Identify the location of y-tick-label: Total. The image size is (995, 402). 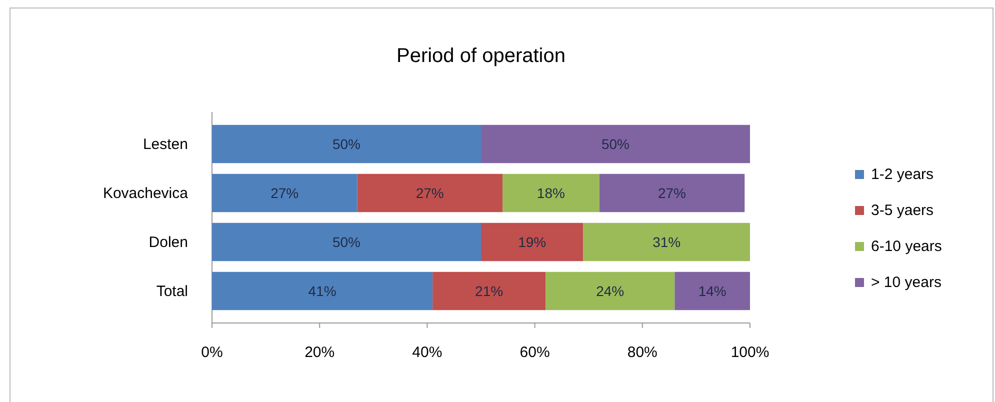
(172, 291).